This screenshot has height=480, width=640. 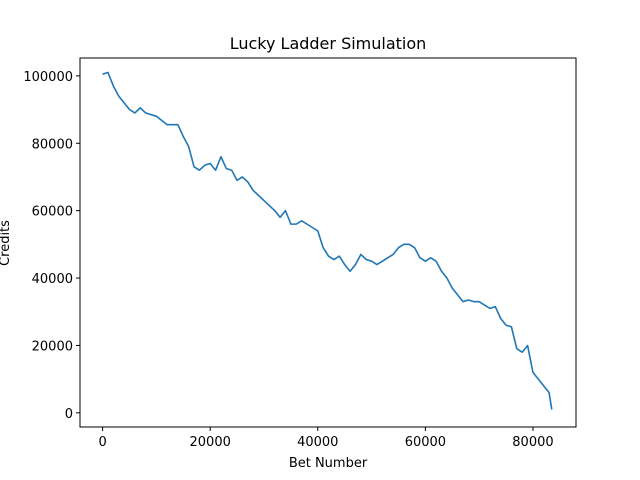 What do you see at coordinates (69, 414) in the screenshot?
I see `y-tick-label: 0` at bounding box center [69, 414].